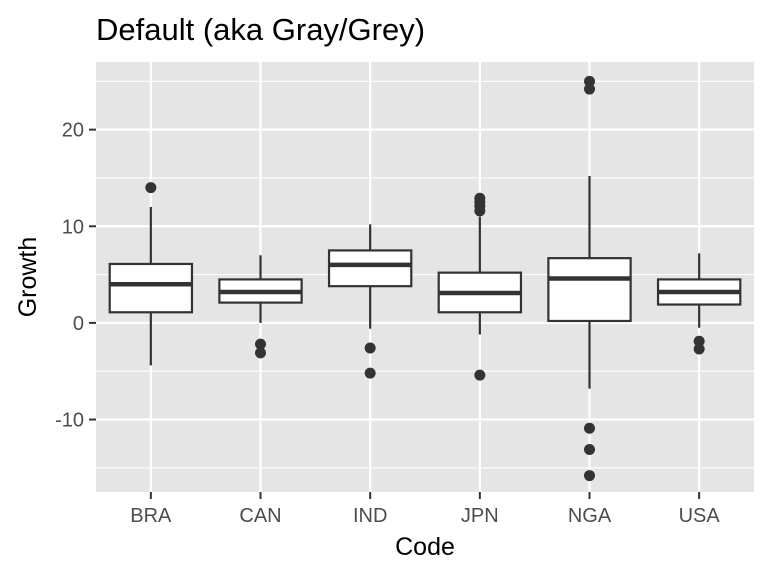 The image size is (768, 576). I want to click on box-can, so click(260, 307).